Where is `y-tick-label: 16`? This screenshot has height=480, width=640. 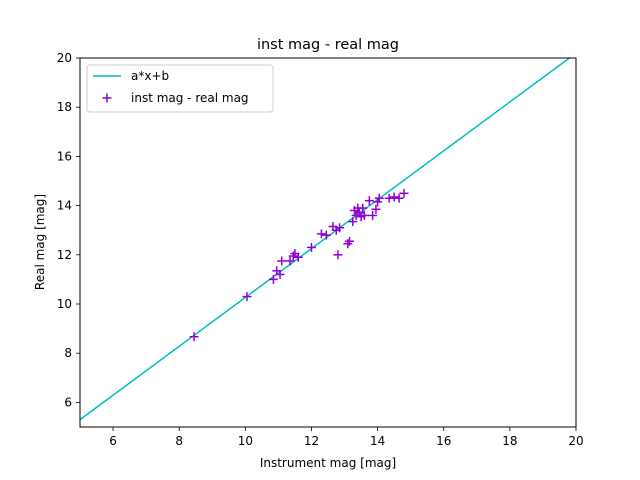
y-tick-label: 16 is located at coordinates (64, 156).